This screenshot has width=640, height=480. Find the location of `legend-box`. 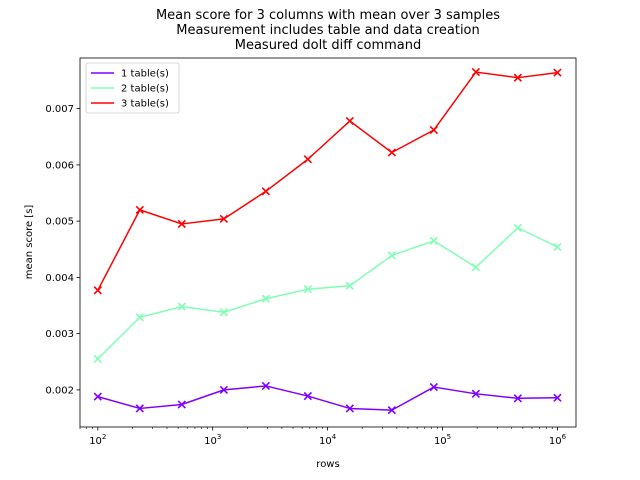

legend-box is located at coordinates (132, 88).